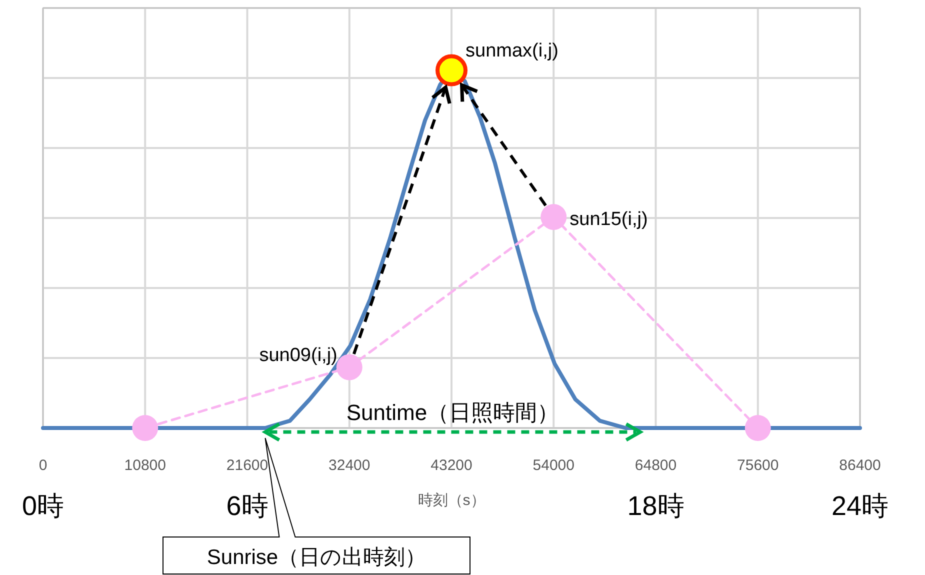 The height and width of the screenshot is (575, 925). I want to click on text: 24時, so click(860, 506).